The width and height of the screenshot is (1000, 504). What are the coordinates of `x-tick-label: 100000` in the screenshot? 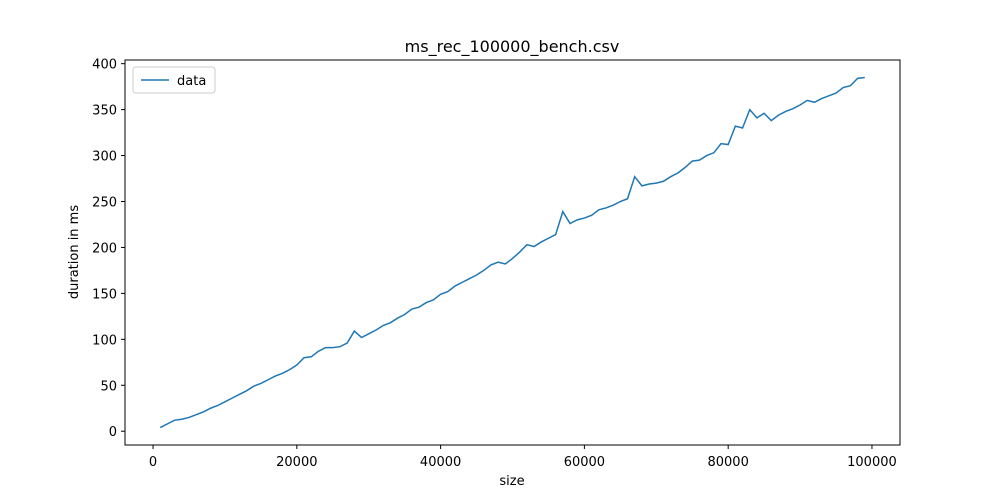 It's located at (872, 462).